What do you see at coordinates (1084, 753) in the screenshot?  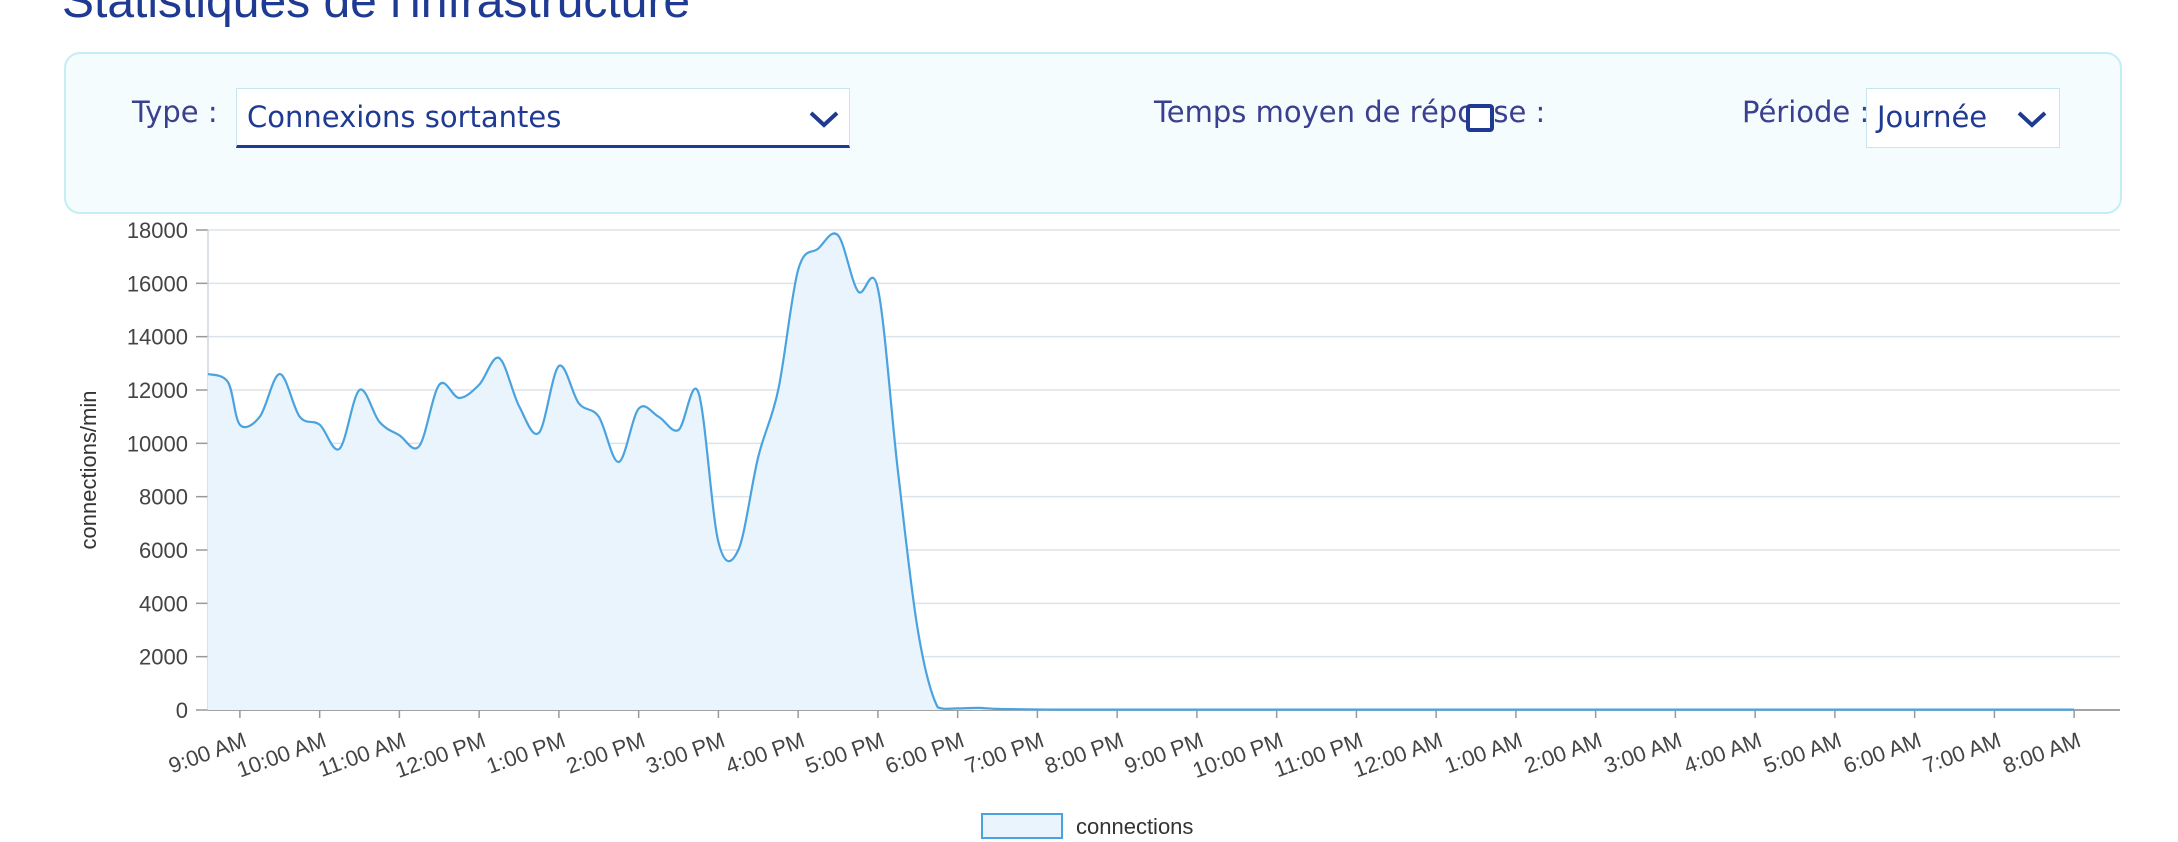 I see `x-tick-label: 8:00 PM` at bounding box center [1084, 753].